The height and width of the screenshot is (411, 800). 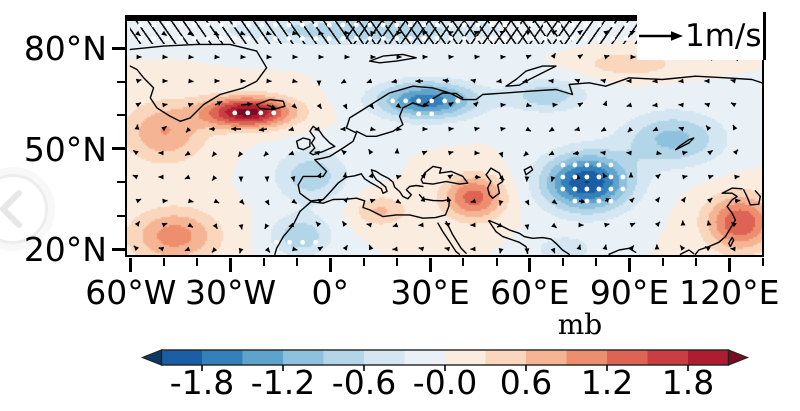 I want to click on quiver-key: 1m/s, so click(x=701, y=36).